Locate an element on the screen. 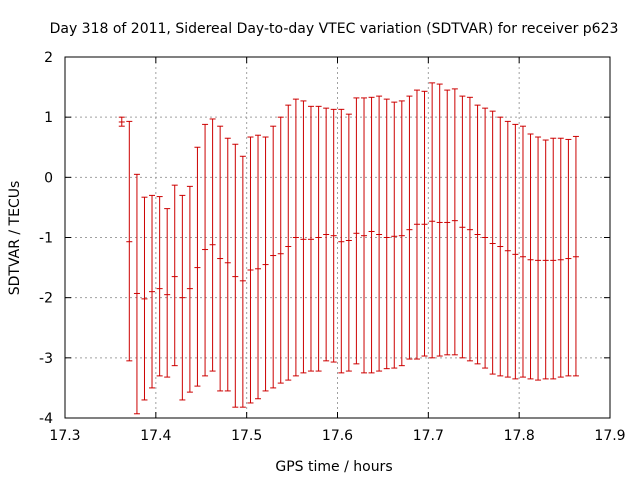  y-tick-label: 0 is located at coordinates (48, 178).